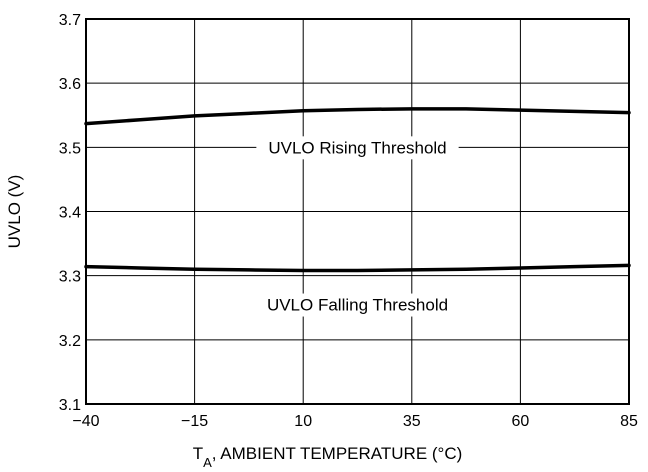 The image size is (648, 472). What do you see at coordinates (70, 405) in the screenshot?
I see `y-tick-label-0: 3.1` at bounding box center [70, 405].